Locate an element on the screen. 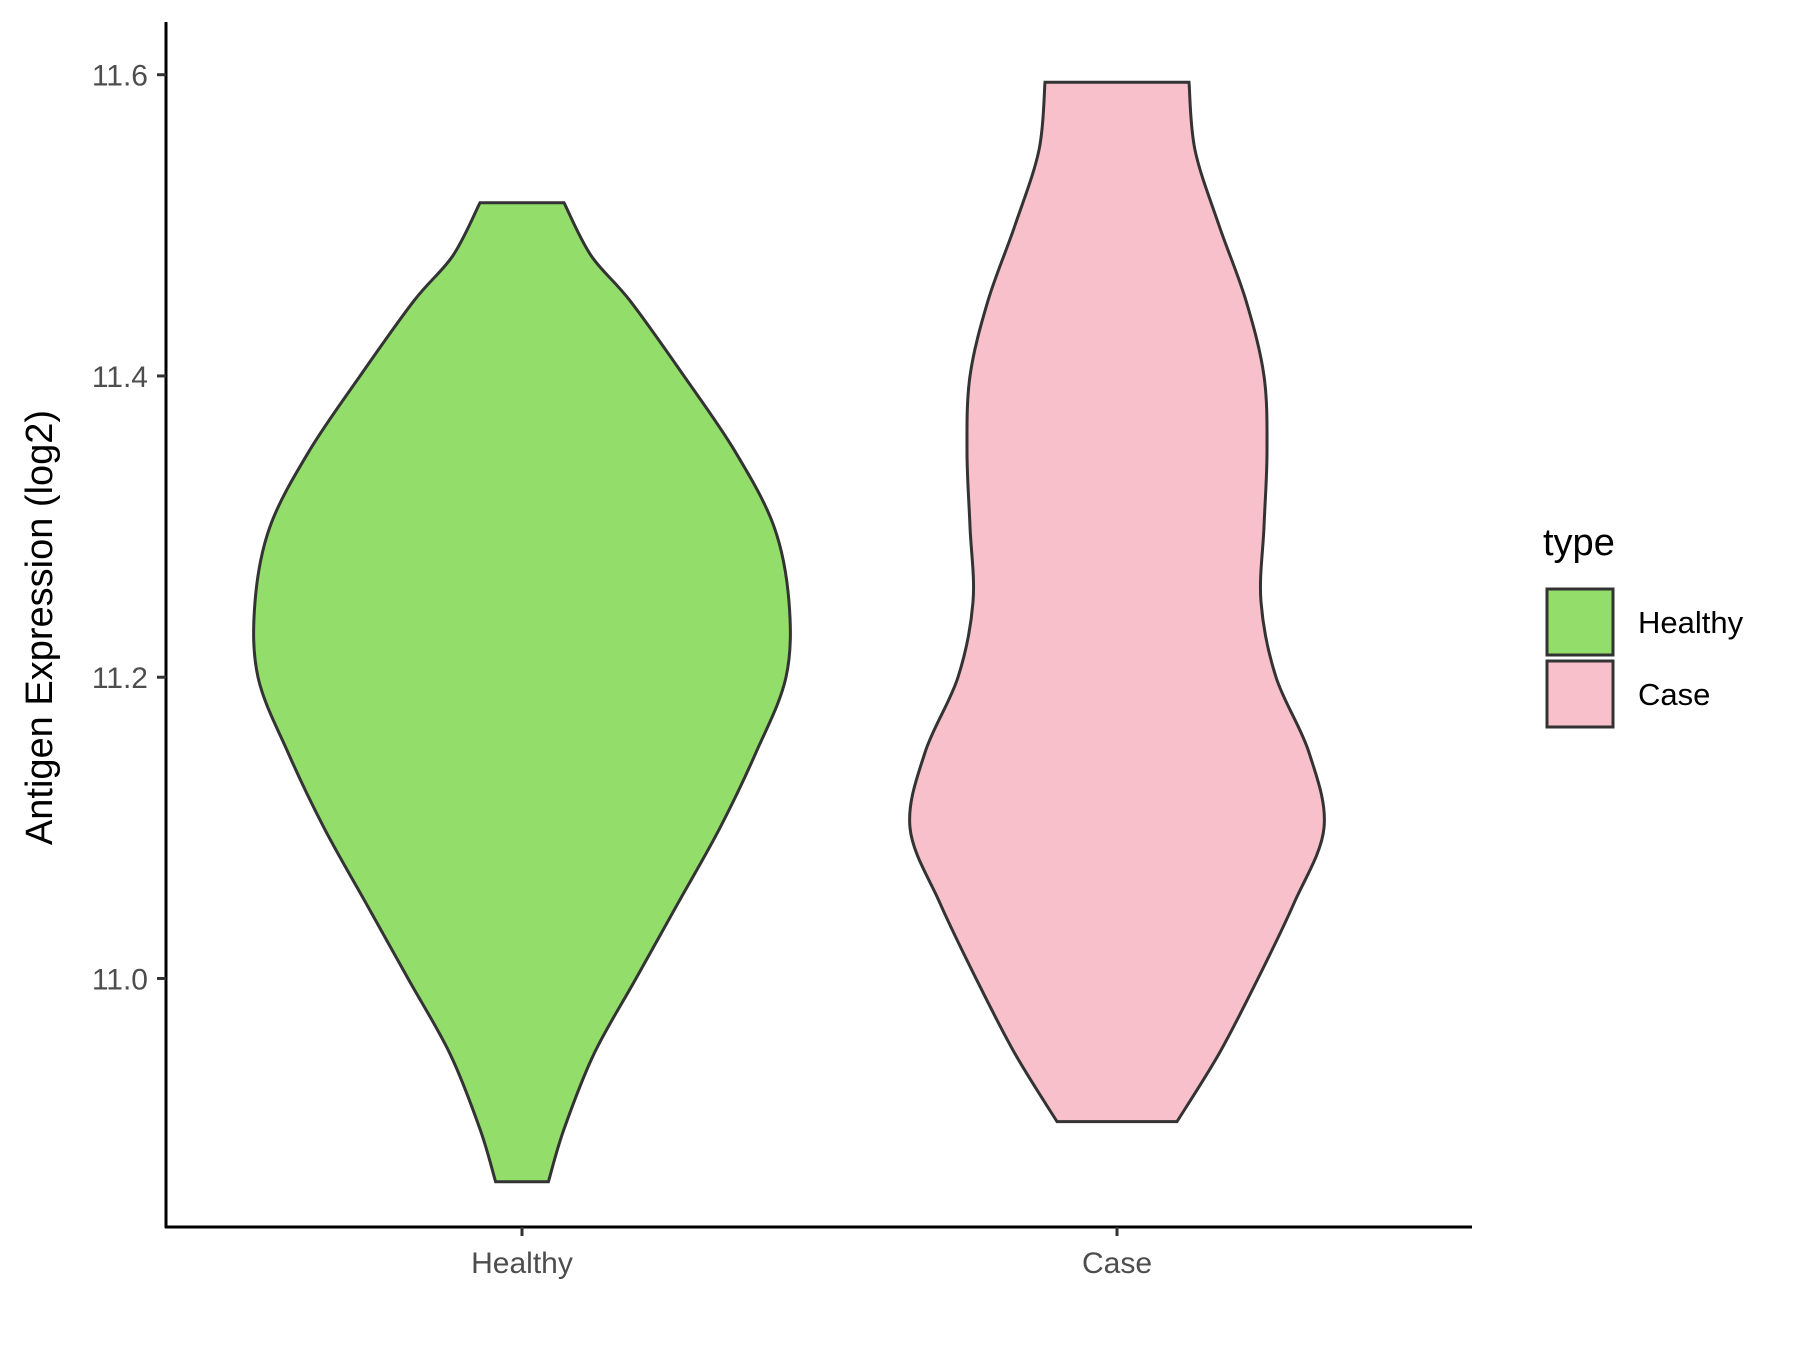  legend-swatch-healthy is located at coordinates (1580, 622).